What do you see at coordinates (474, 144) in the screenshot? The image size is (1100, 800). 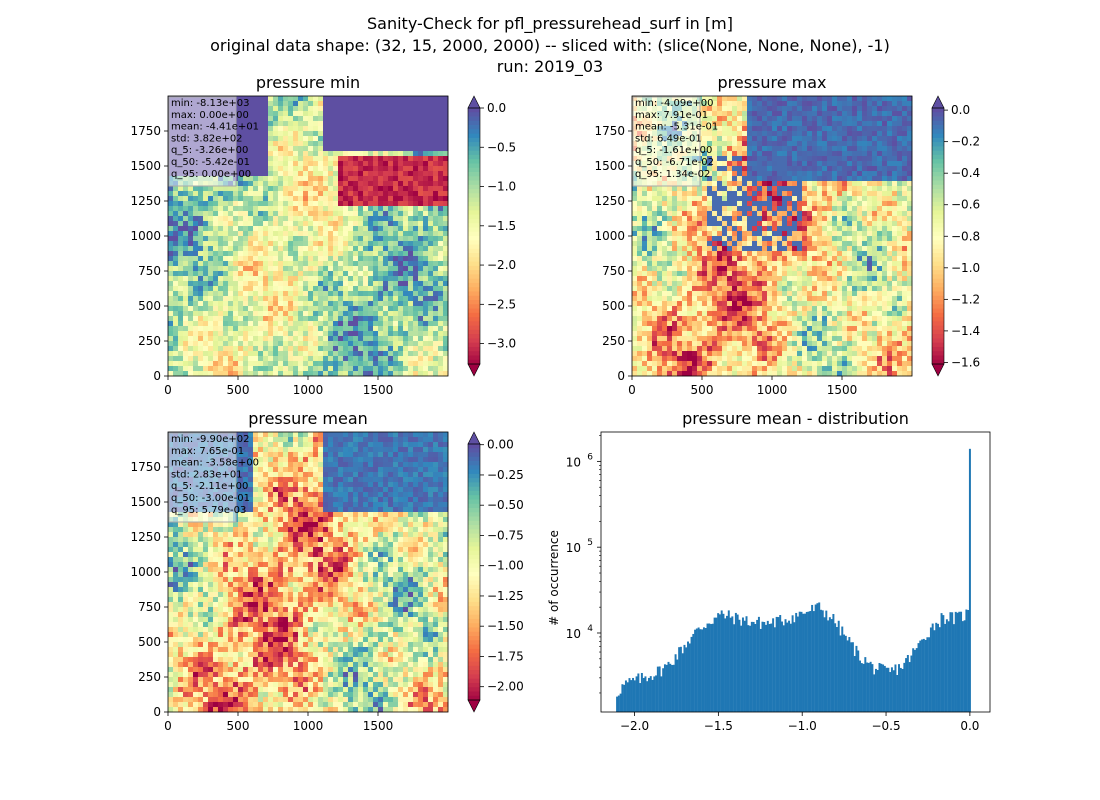 I see `colorbar-segment` at bounding box center [474, 144].